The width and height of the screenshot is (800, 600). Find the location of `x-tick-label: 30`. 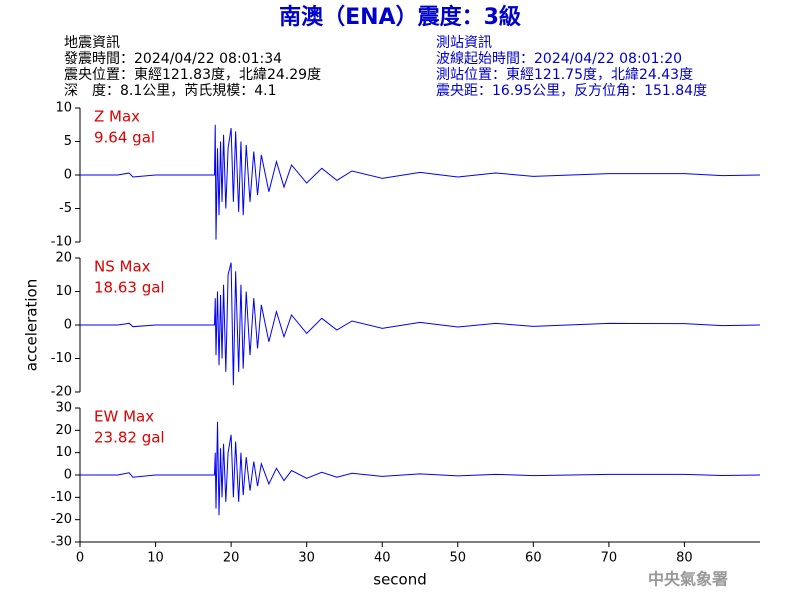

x-tick-label: 30 is located at coordinates (306, 558).